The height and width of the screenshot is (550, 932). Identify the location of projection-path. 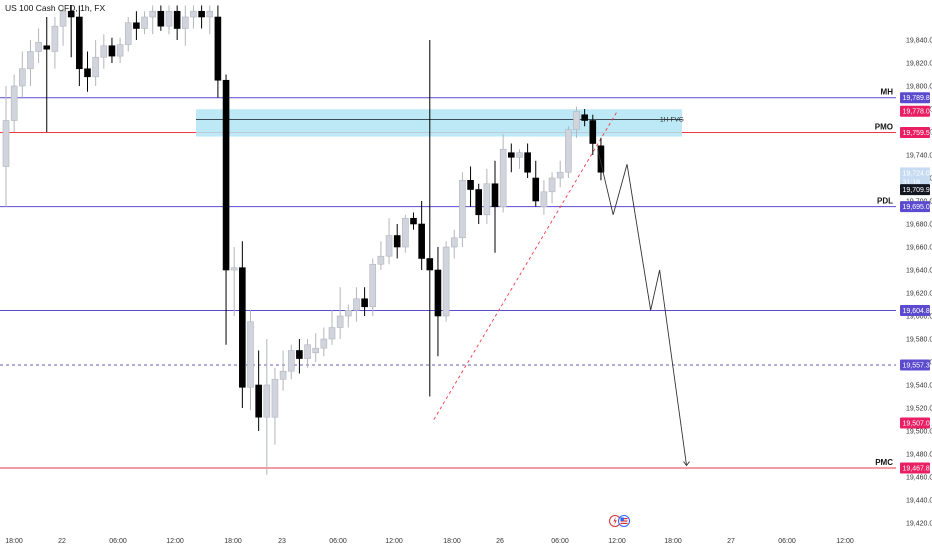
(643, 308).